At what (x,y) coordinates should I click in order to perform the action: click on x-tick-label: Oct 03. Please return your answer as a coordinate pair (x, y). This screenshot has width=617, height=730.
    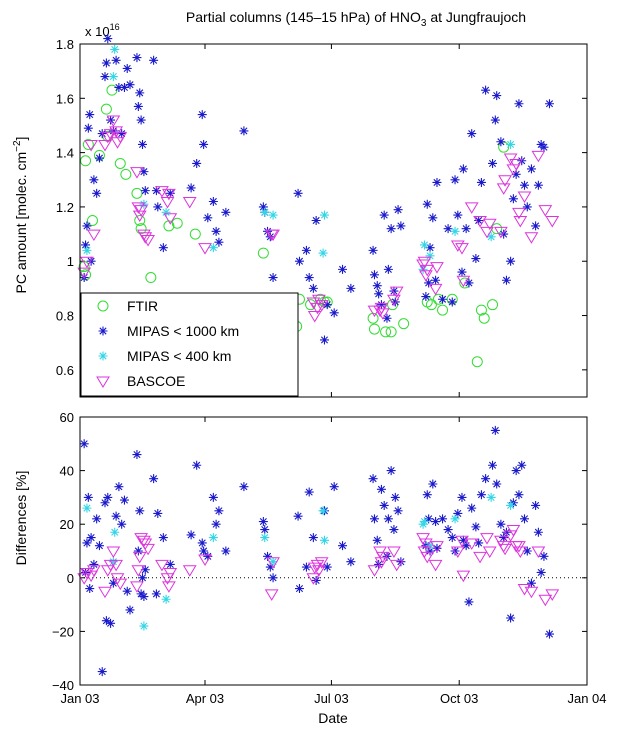
    Looking at the image, I should click on (459, 698).